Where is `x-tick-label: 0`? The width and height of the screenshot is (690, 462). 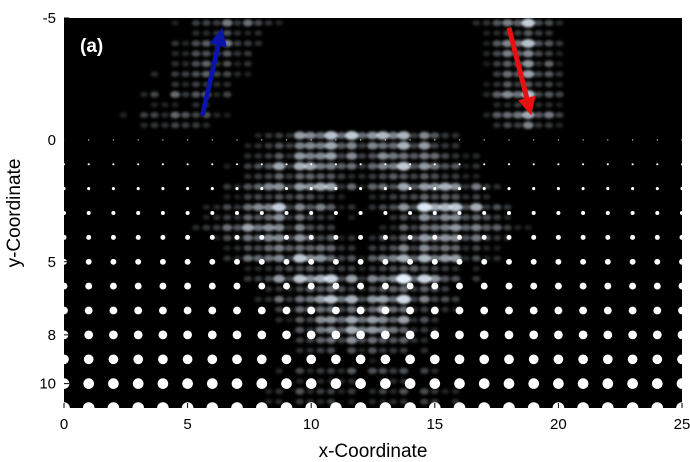
x-tick-label: 0 is located at coordinates (64, 424).